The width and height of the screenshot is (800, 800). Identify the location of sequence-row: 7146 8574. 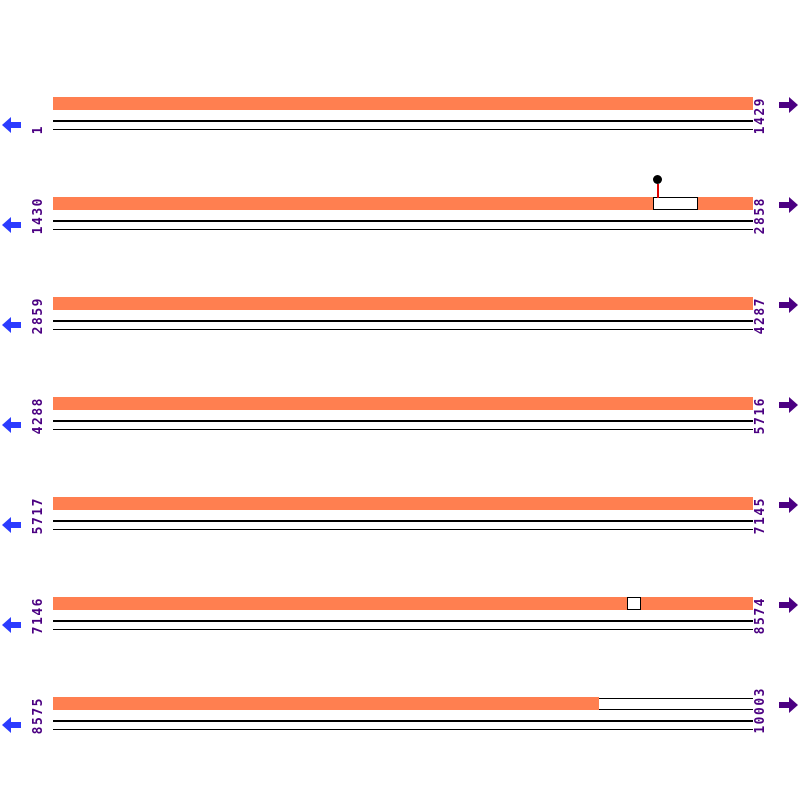
(400, 617).